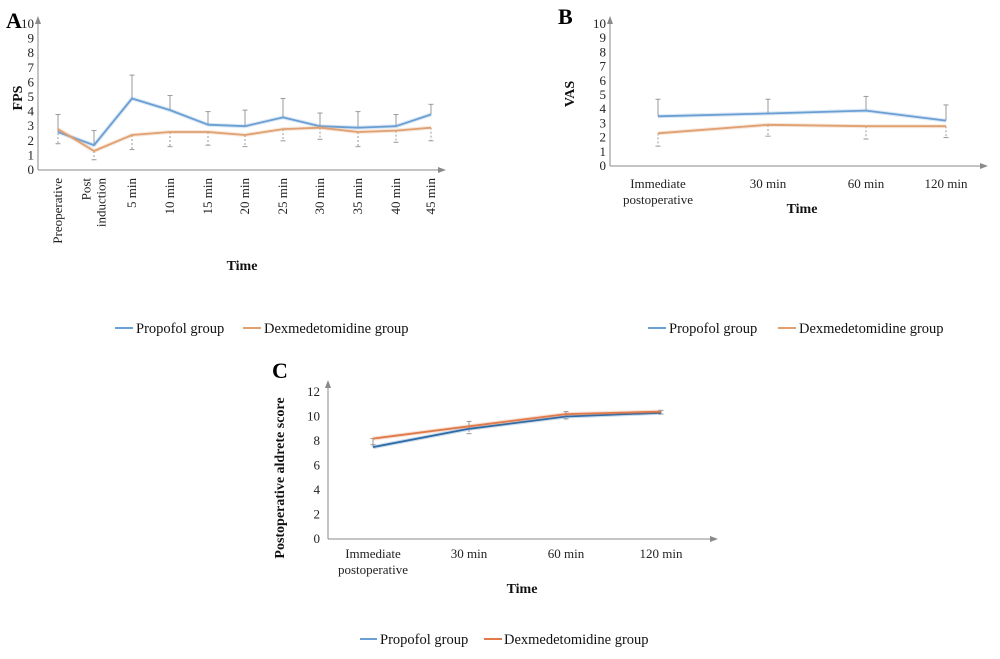  Describe the element at coordinates (18, 97) in the screenshot. I see `panel-a-y-label: FPS` at that location.